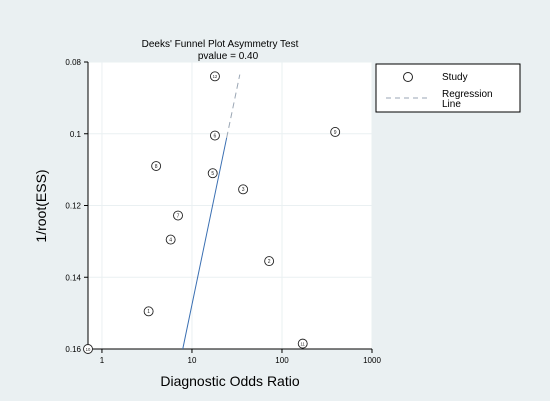 The width and height of the screenshot is (550, 401). Describe the element at coordinates (240, 357) in the screenshot. I see `x-ticks: 1 10 100 1000` at that location.